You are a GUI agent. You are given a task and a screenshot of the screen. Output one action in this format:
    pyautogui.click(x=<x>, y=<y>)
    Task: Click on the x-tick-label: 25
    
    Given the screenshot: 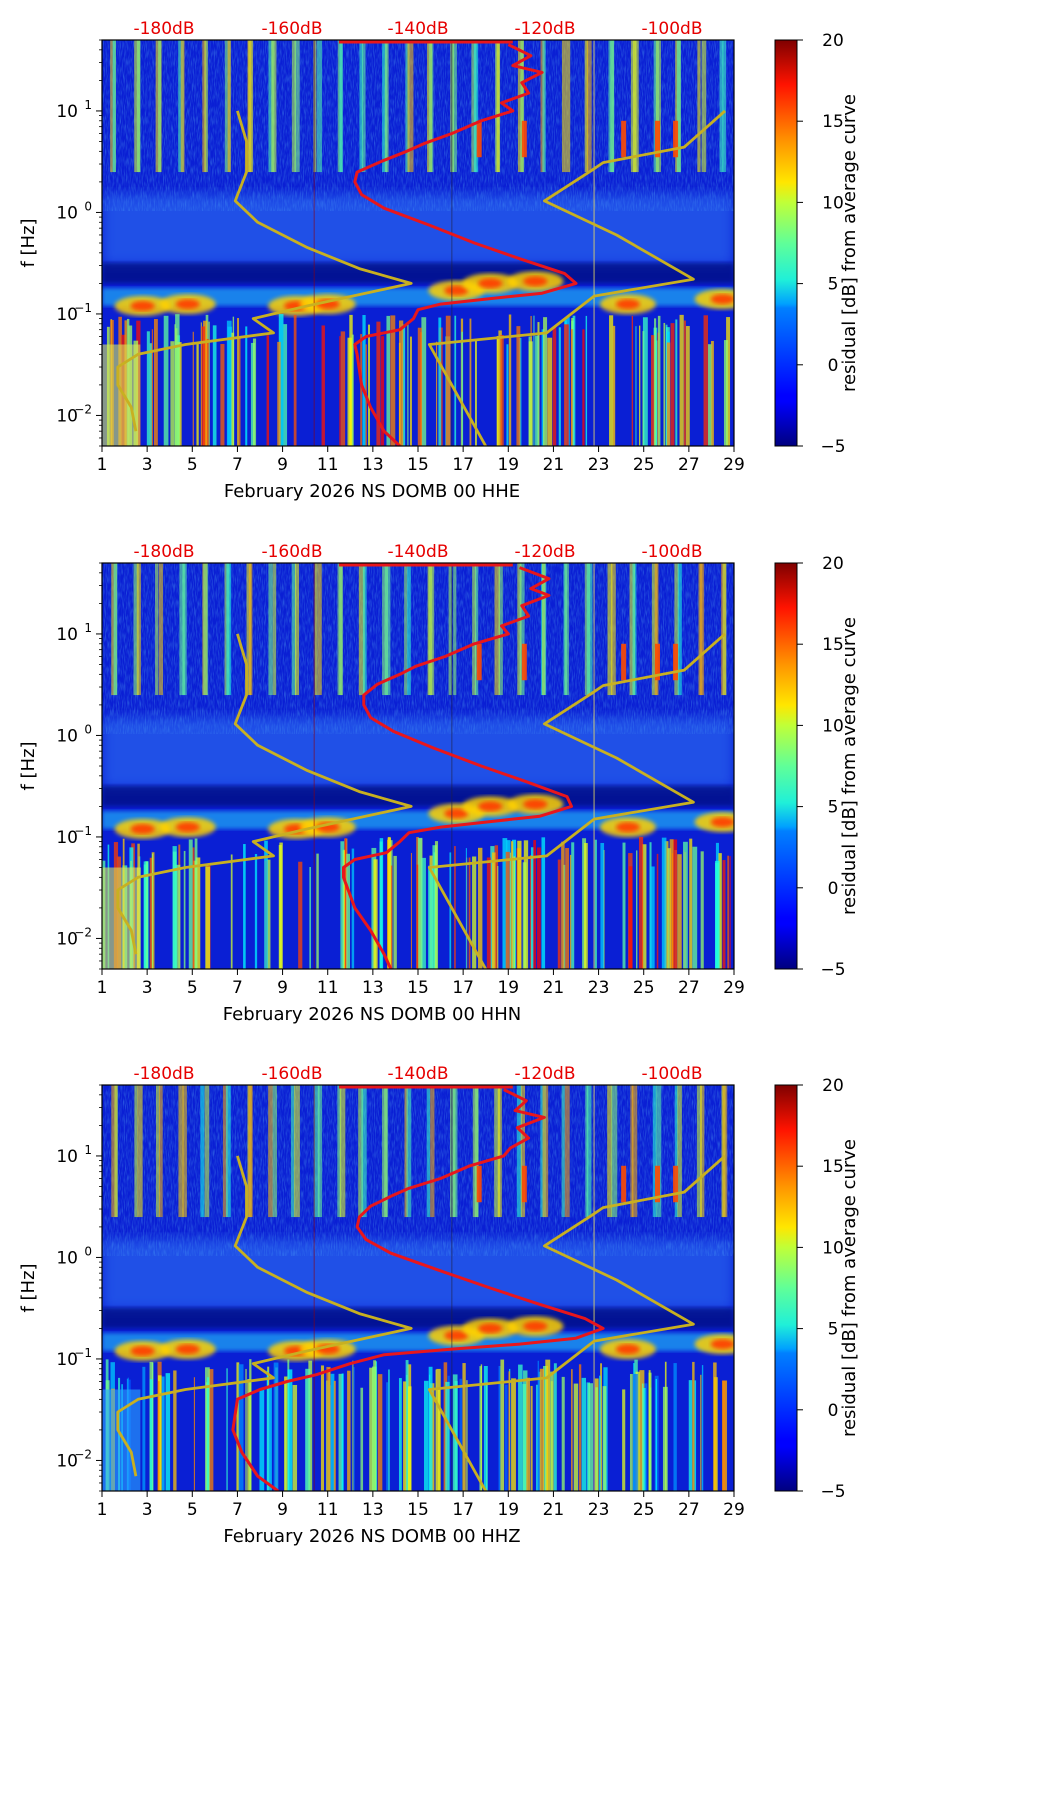 What is the action you would take?
    pyautogui.click(x=644, y=988)
    